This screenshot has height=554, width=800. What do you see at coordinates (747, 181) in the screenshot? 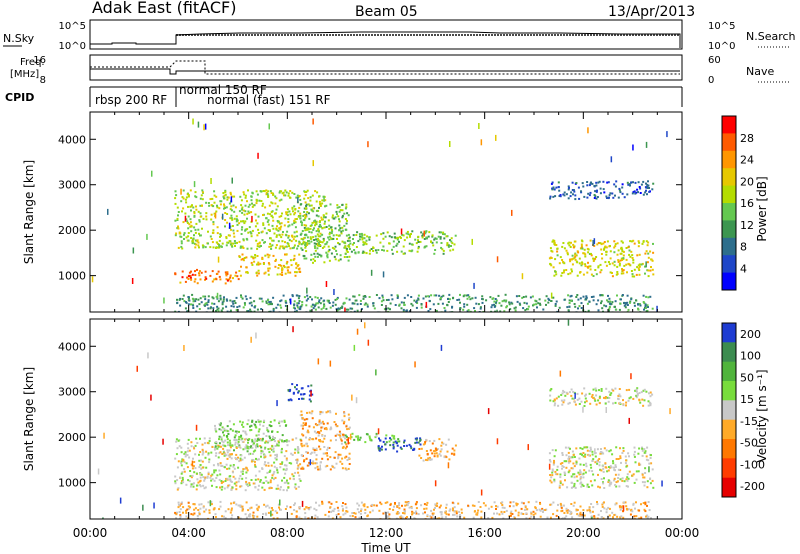
I see `colorbar-tick-label: 20` at bounding box center [747, 181].